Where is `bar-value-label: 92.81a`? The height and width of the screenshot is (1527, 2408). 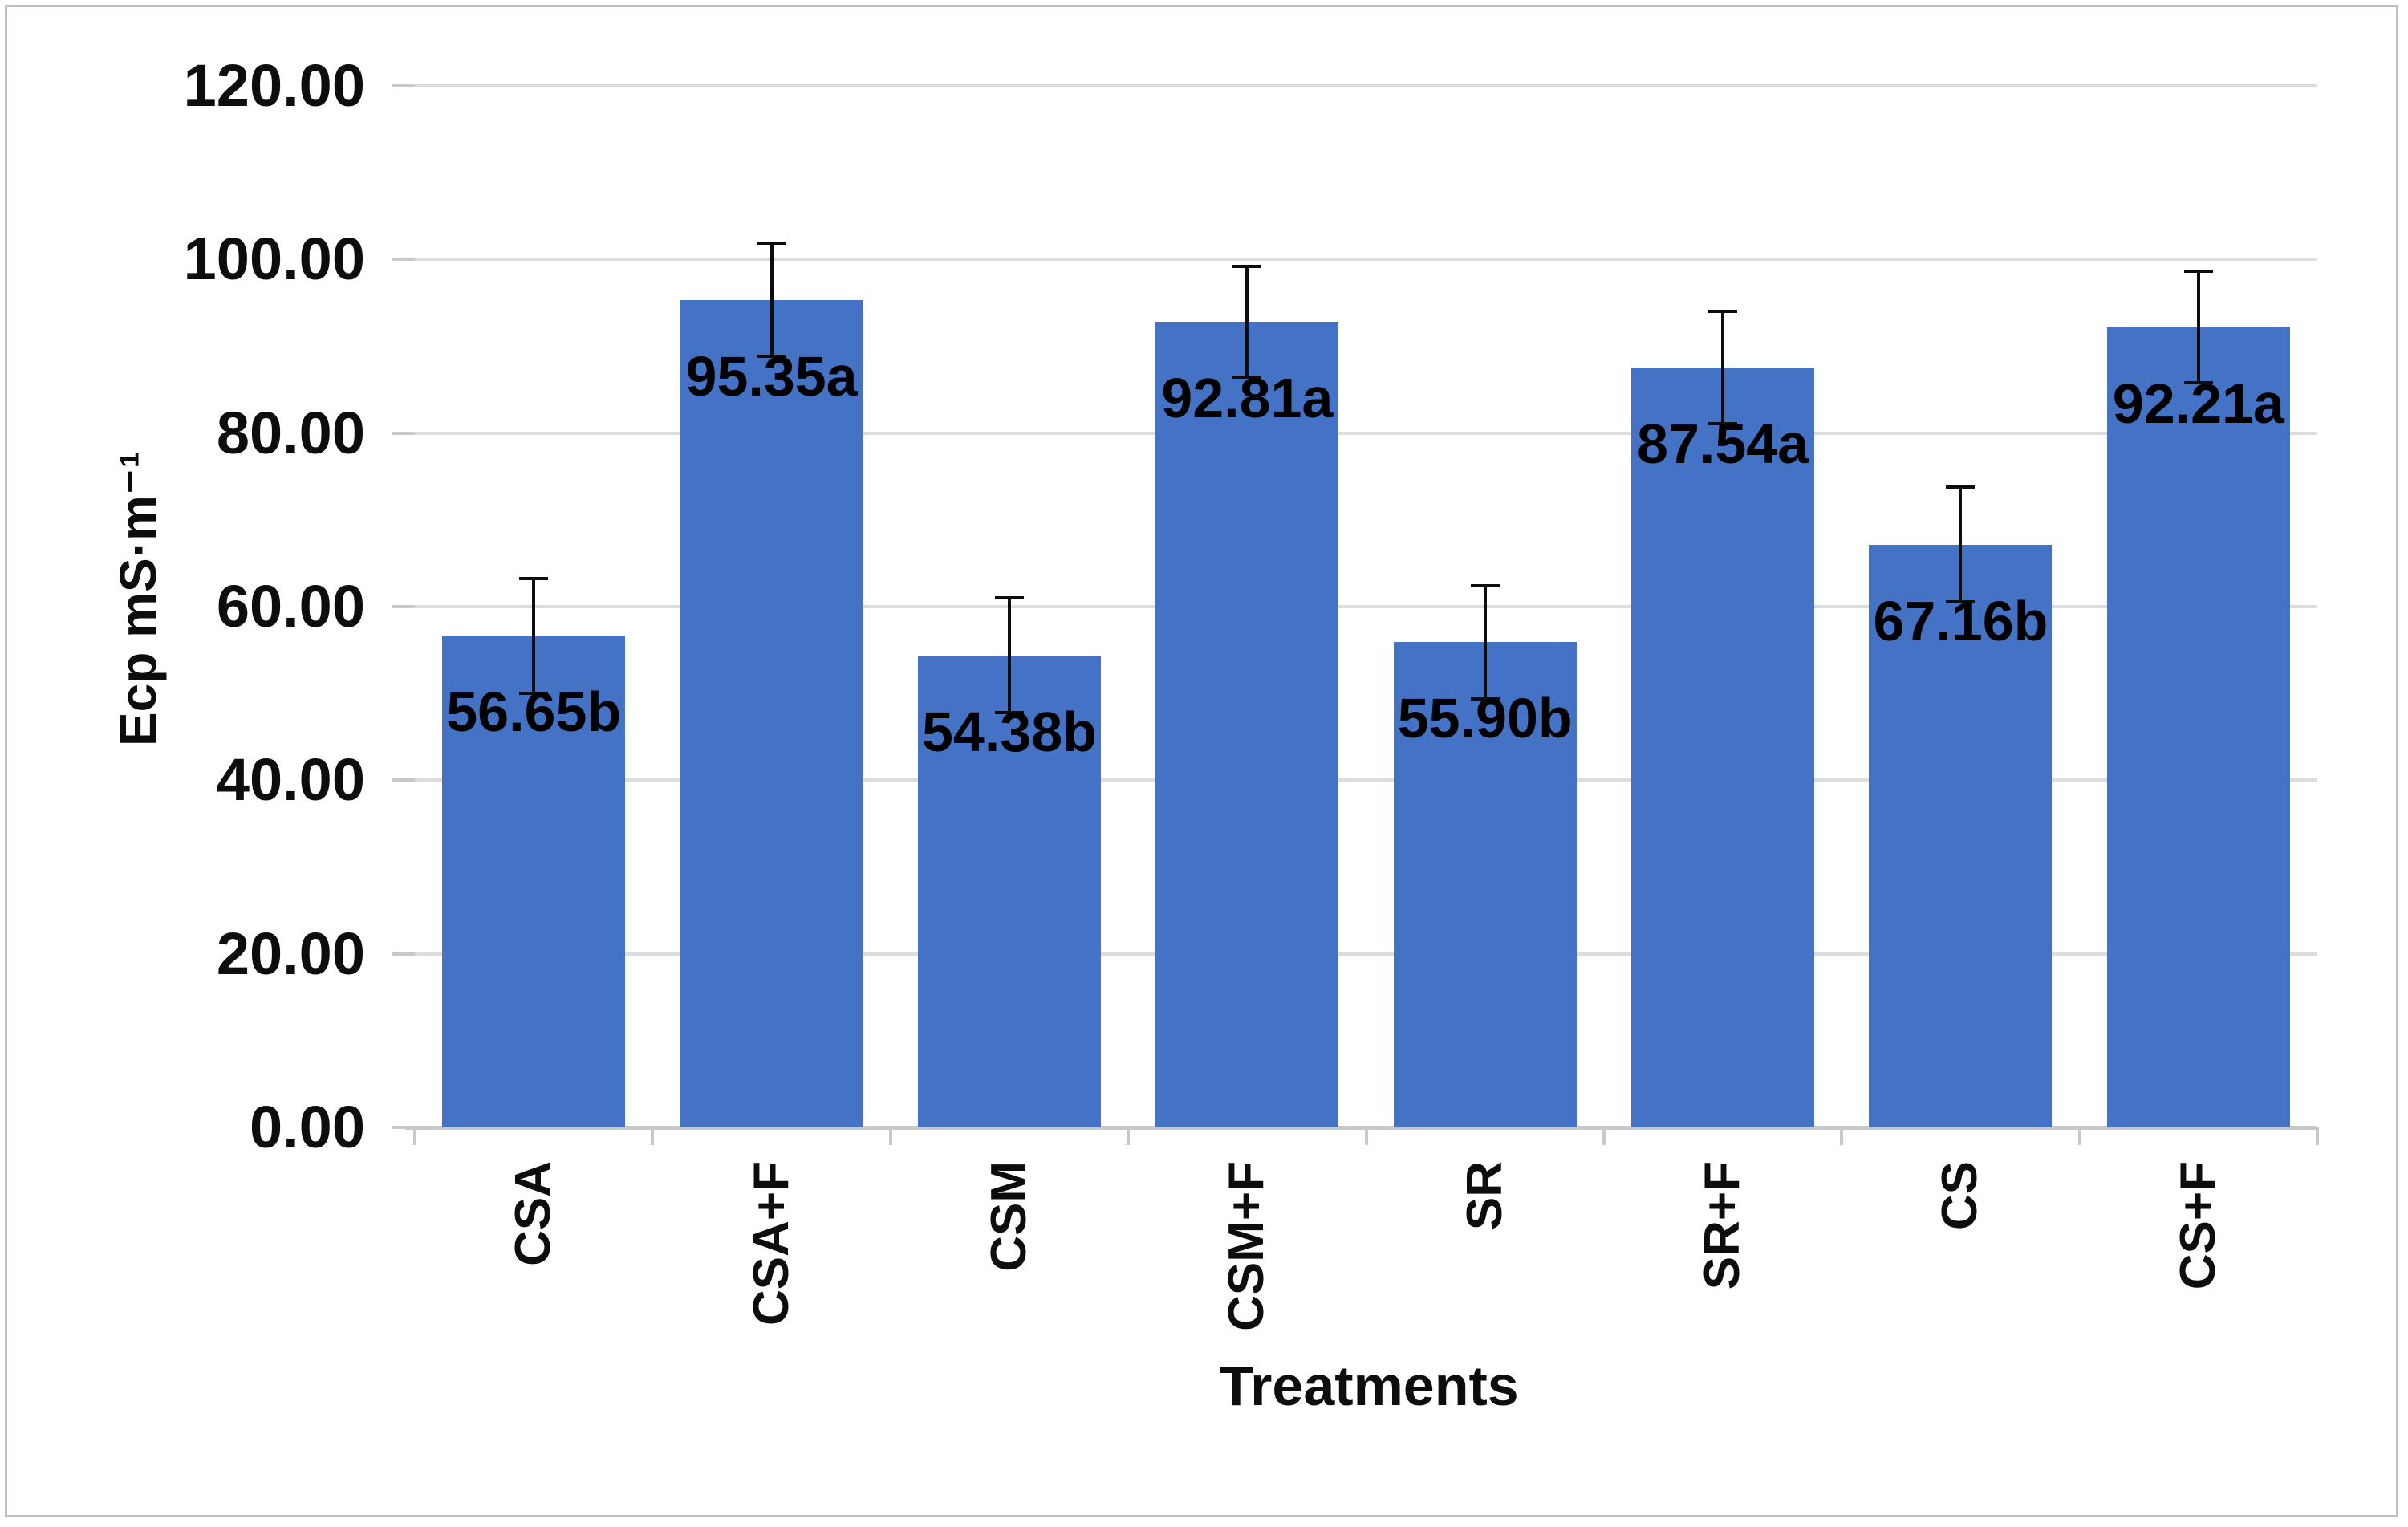
bar-value-label: 92.81a is located at coordinates (1247, 399).